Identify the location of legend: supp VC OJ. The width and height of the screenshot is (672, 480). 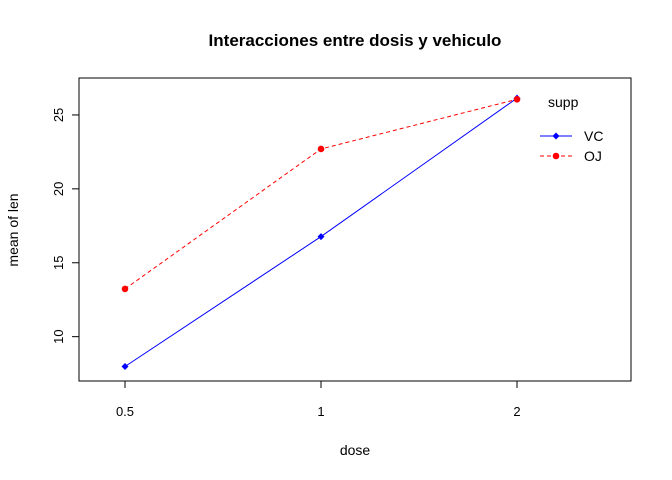
(571, 129).